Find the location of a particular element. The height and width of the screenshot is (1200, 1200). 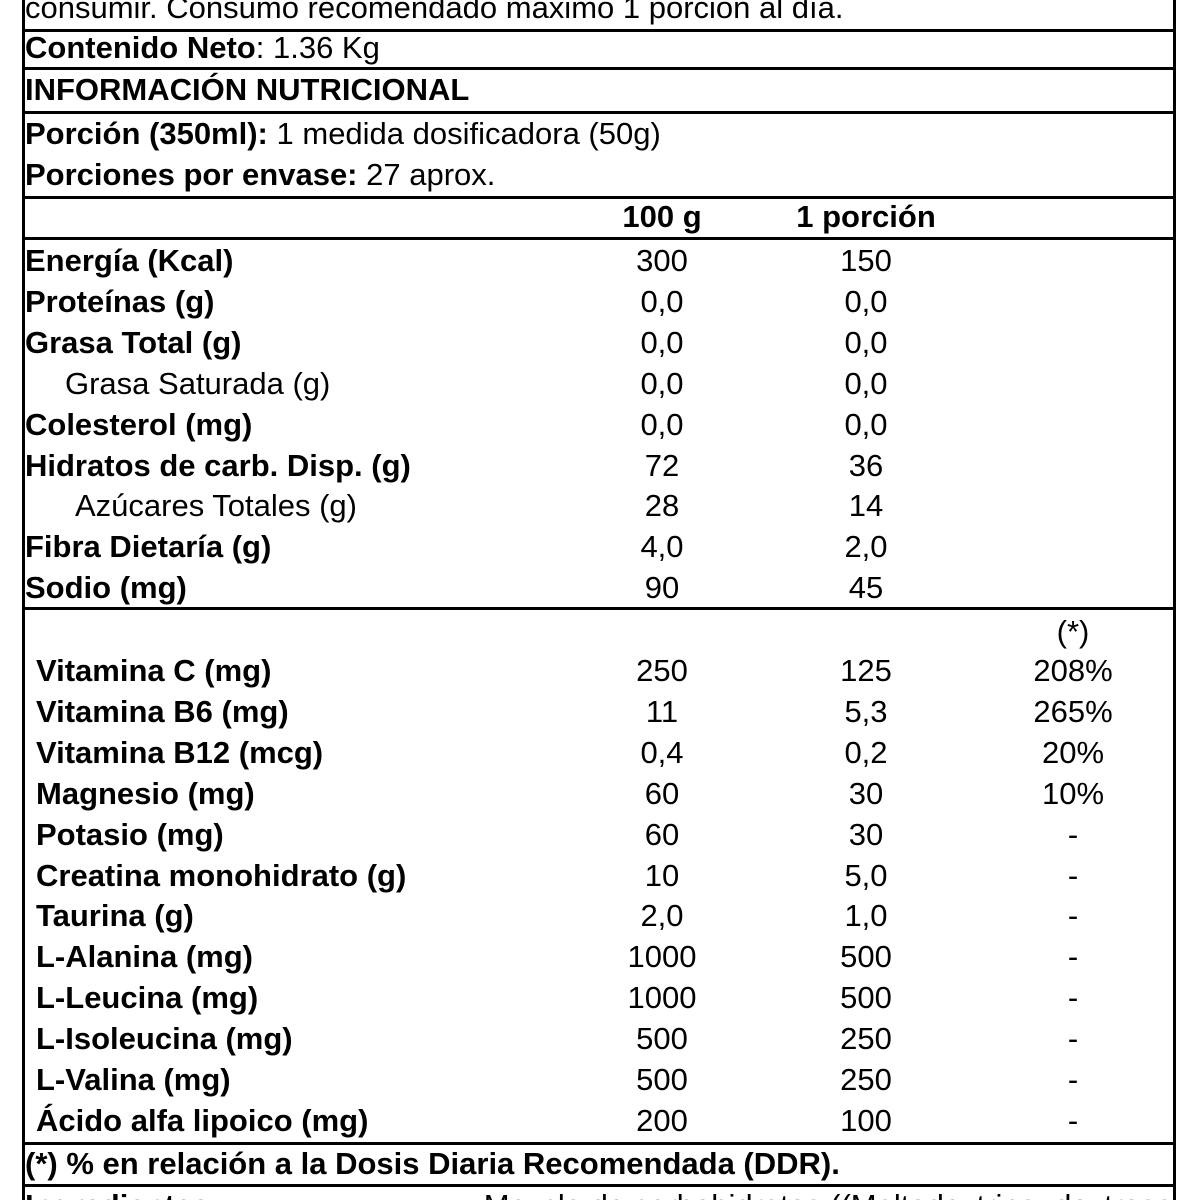

per-portion: 5,3 is located at coordinates (866, 711).